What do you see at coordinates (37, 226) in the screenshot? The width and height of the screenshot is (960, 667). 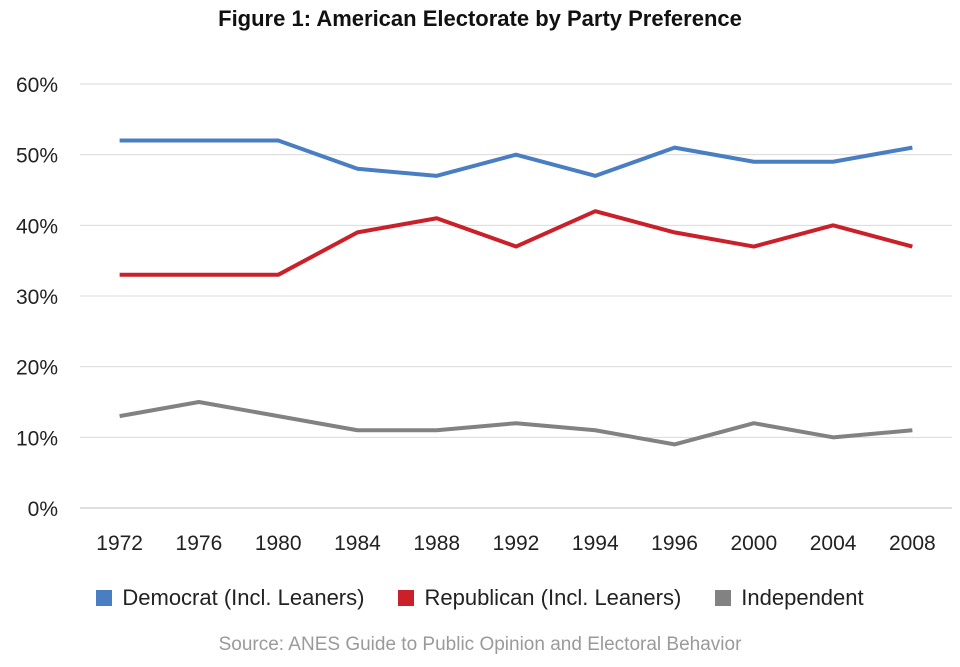 I see `y-tick-label: 40%` at bounding box center [37, 226].